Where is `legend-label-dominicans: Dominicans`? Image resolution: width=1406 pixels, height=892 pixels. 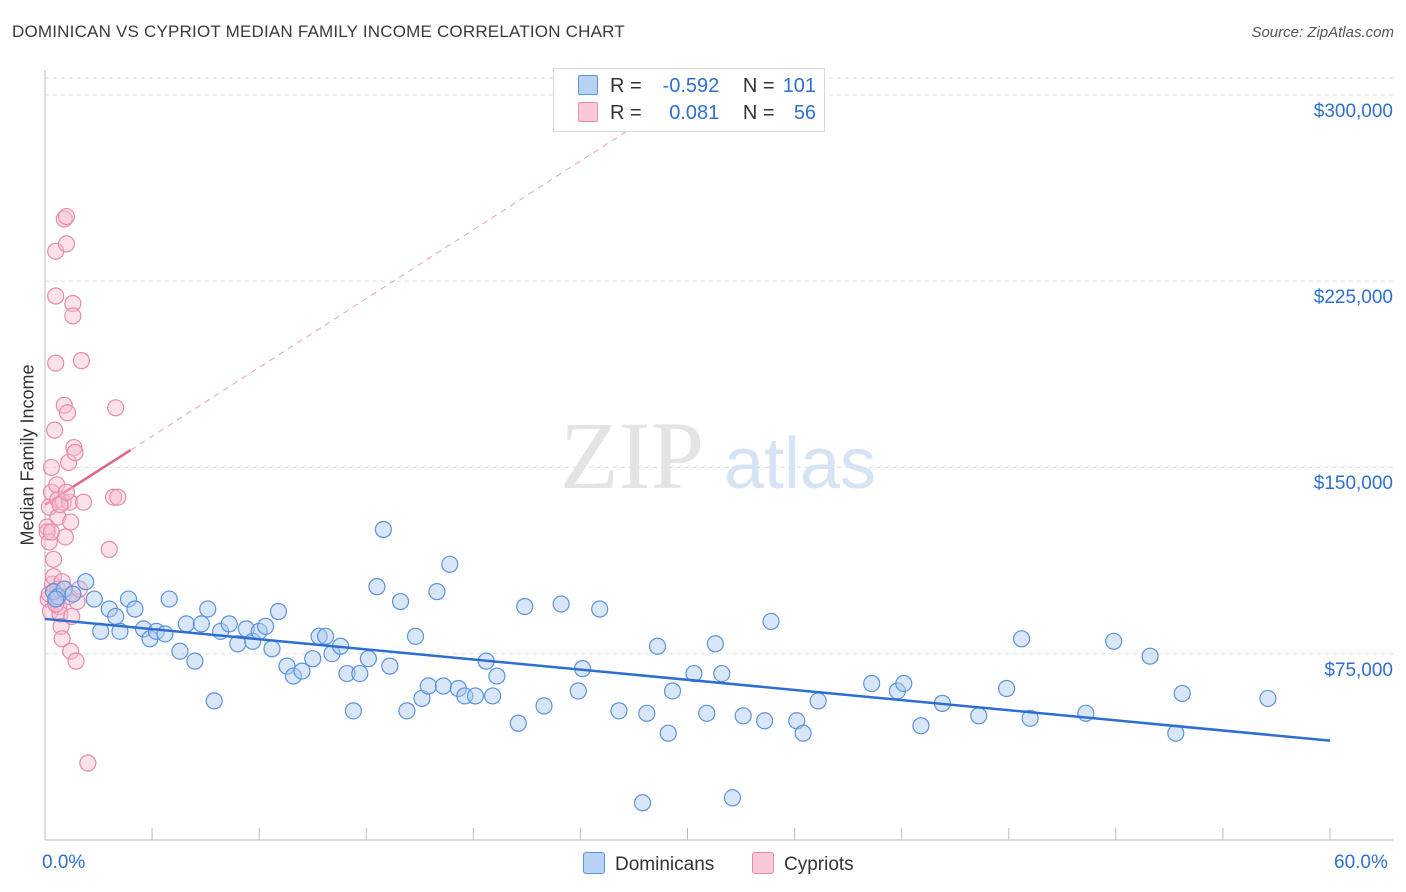
legend-label-dominicans: Dominicans is located at coordinates (665, 864).